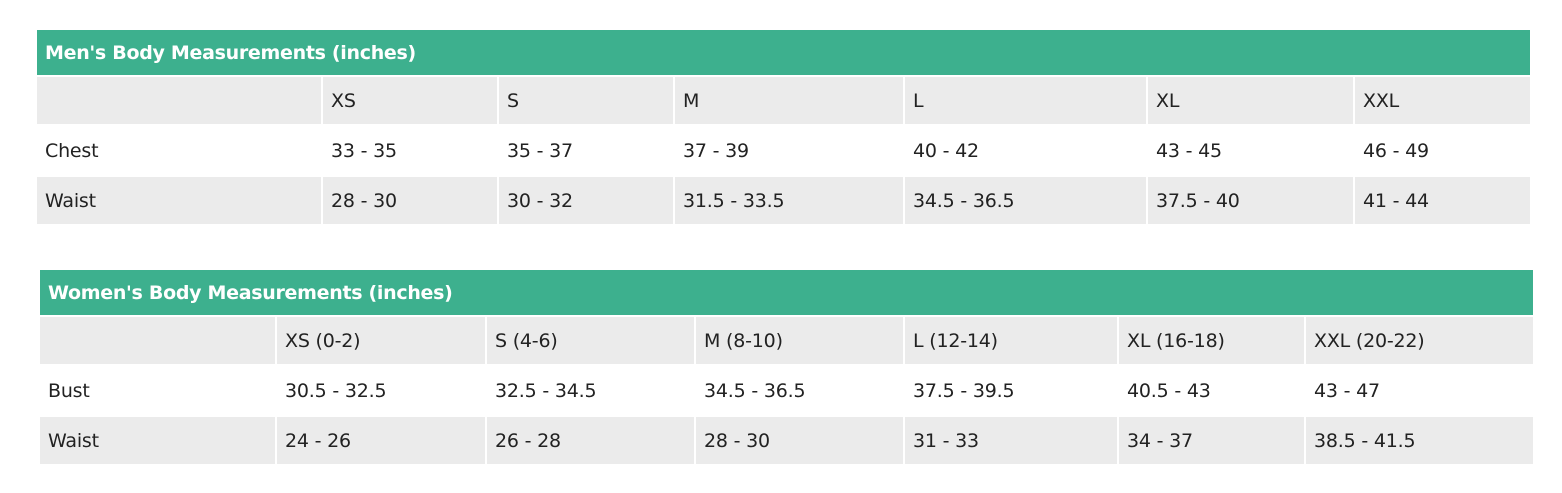 The height and width of the screenshot is (493, 1562). I want to click on data-cell: 30.5 - 32.5, so click(336, 390).